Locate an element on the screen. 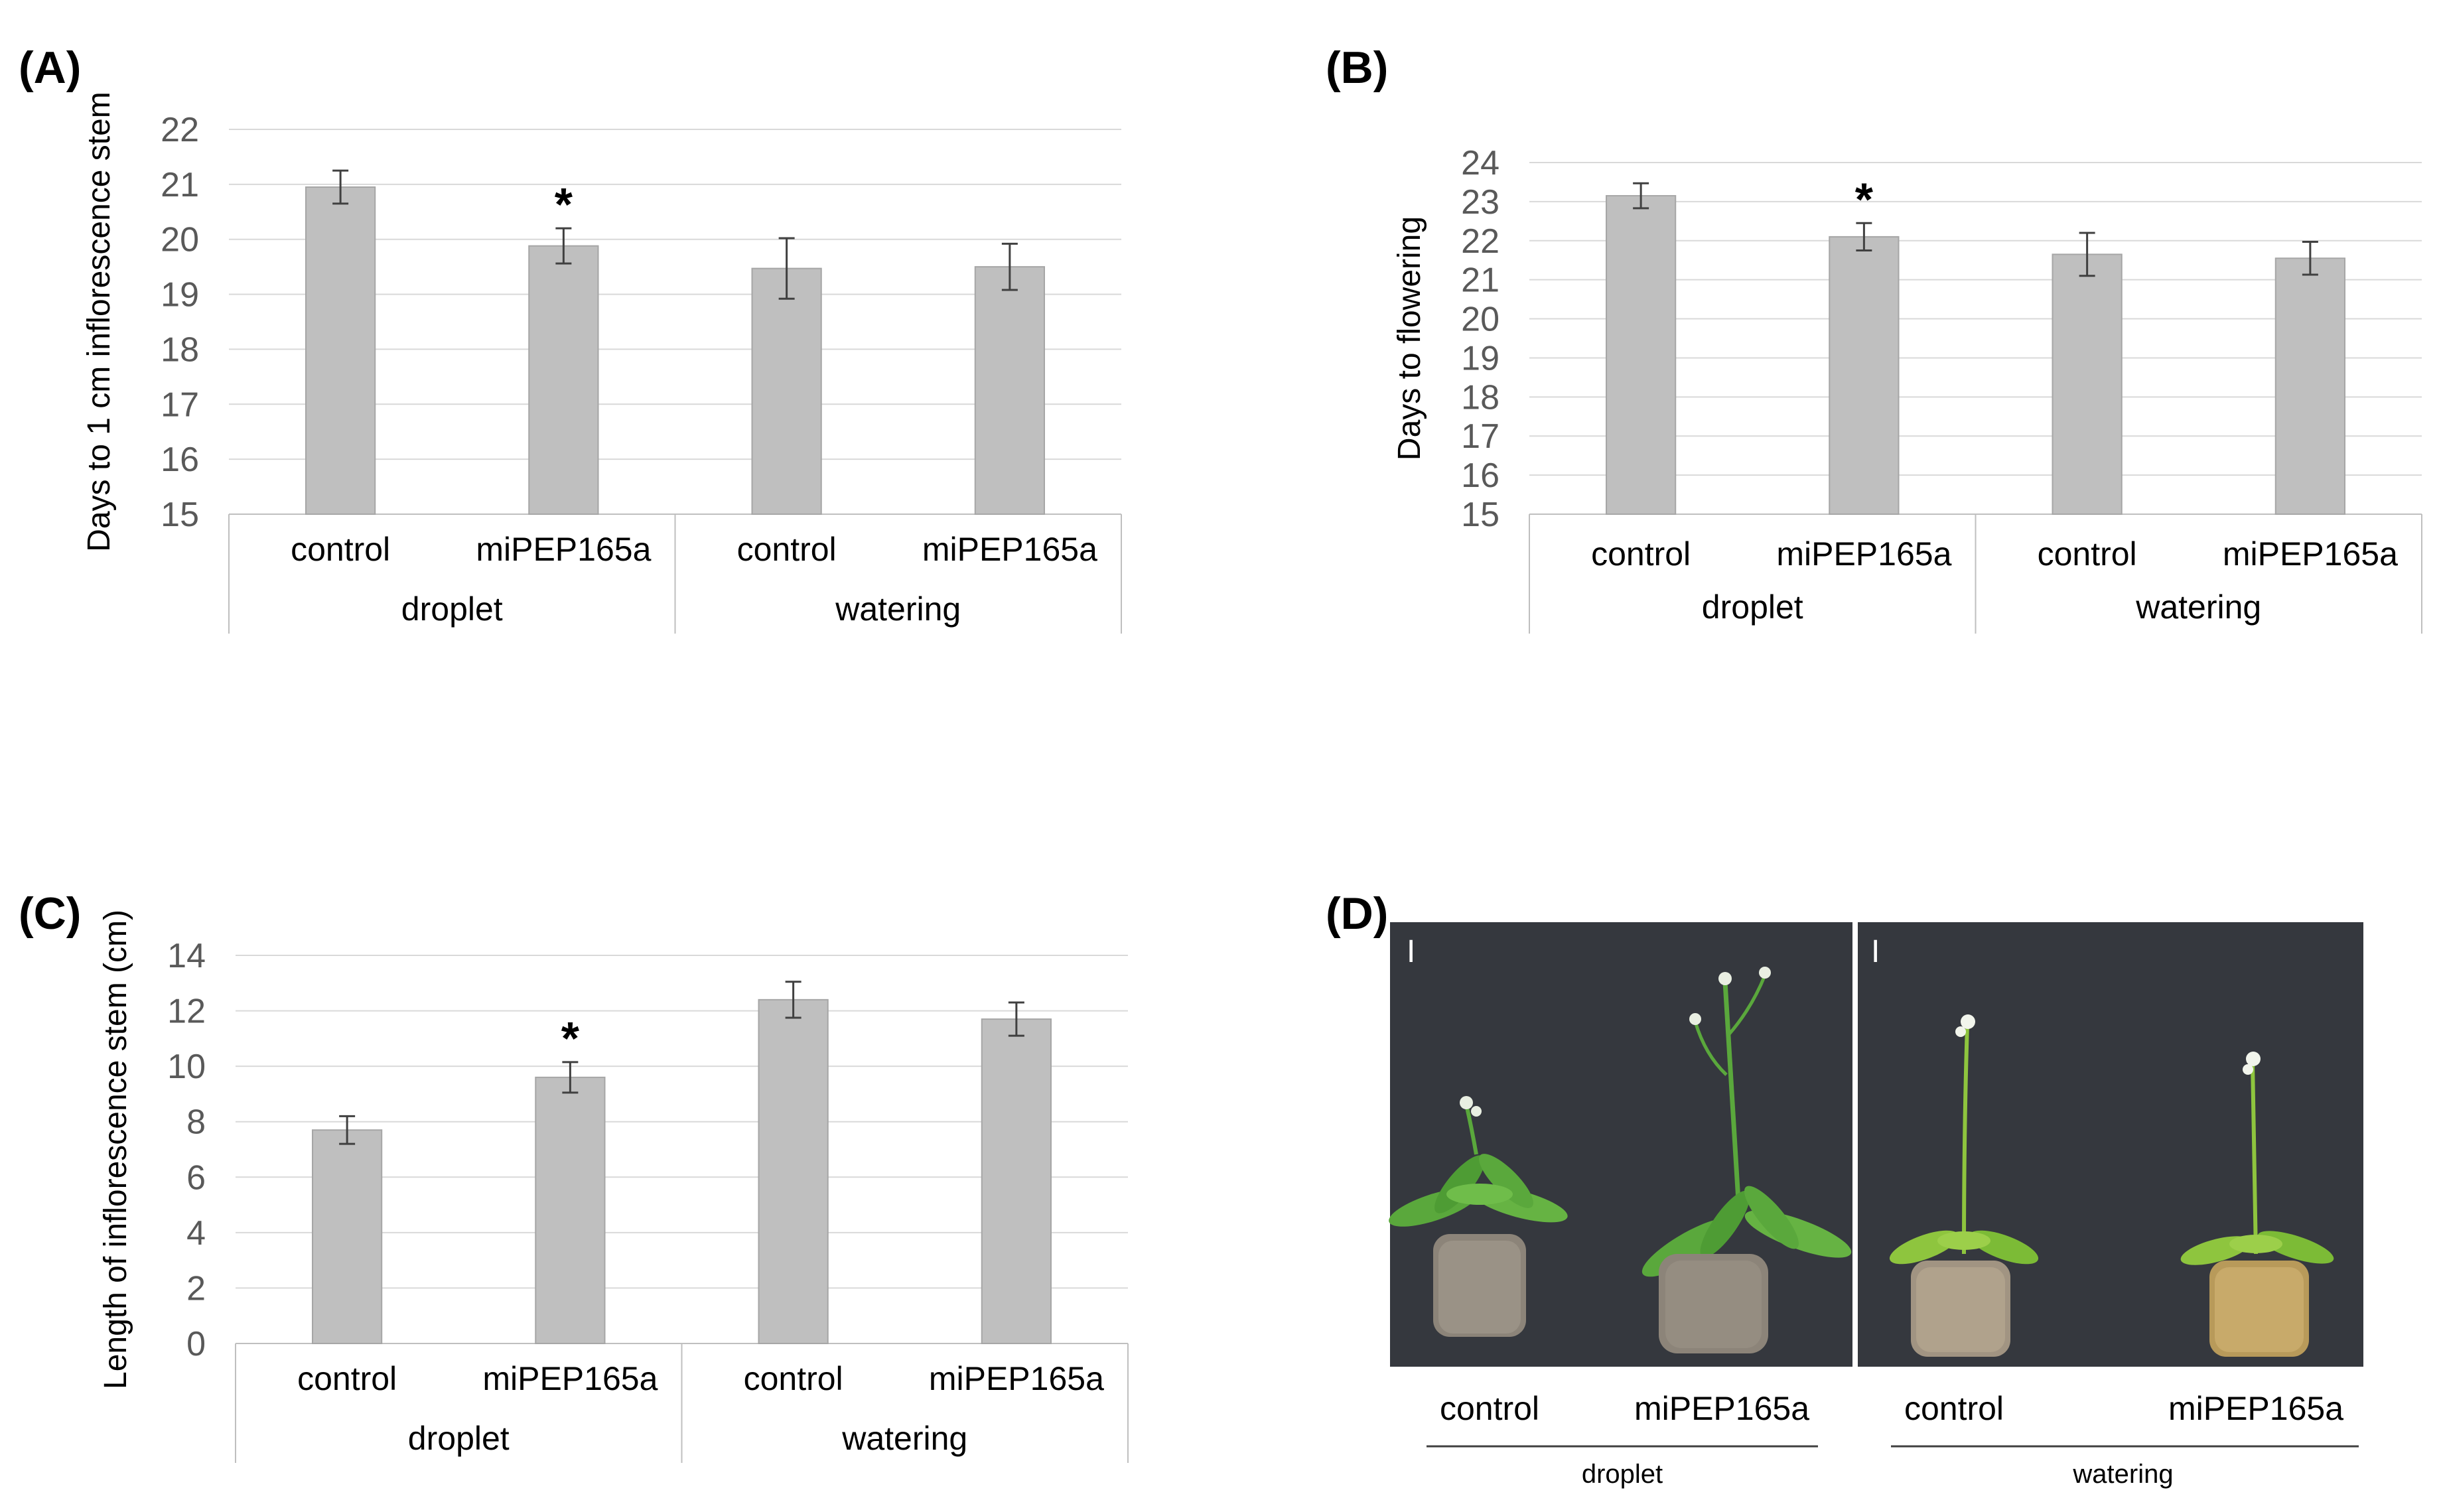 The height and width of the screenshot is (1512, 2441). photo-label-watering-mipep165a: miPEP165a is located at coordinates (2255, 1408).